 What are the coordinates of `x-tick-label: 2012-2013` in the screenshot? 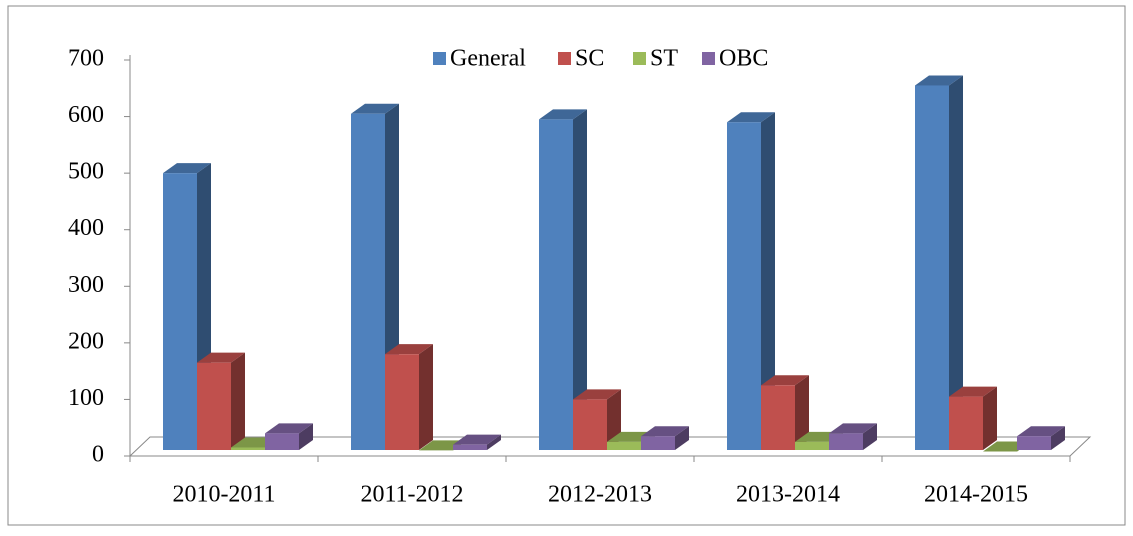 It's located at (600, 495).